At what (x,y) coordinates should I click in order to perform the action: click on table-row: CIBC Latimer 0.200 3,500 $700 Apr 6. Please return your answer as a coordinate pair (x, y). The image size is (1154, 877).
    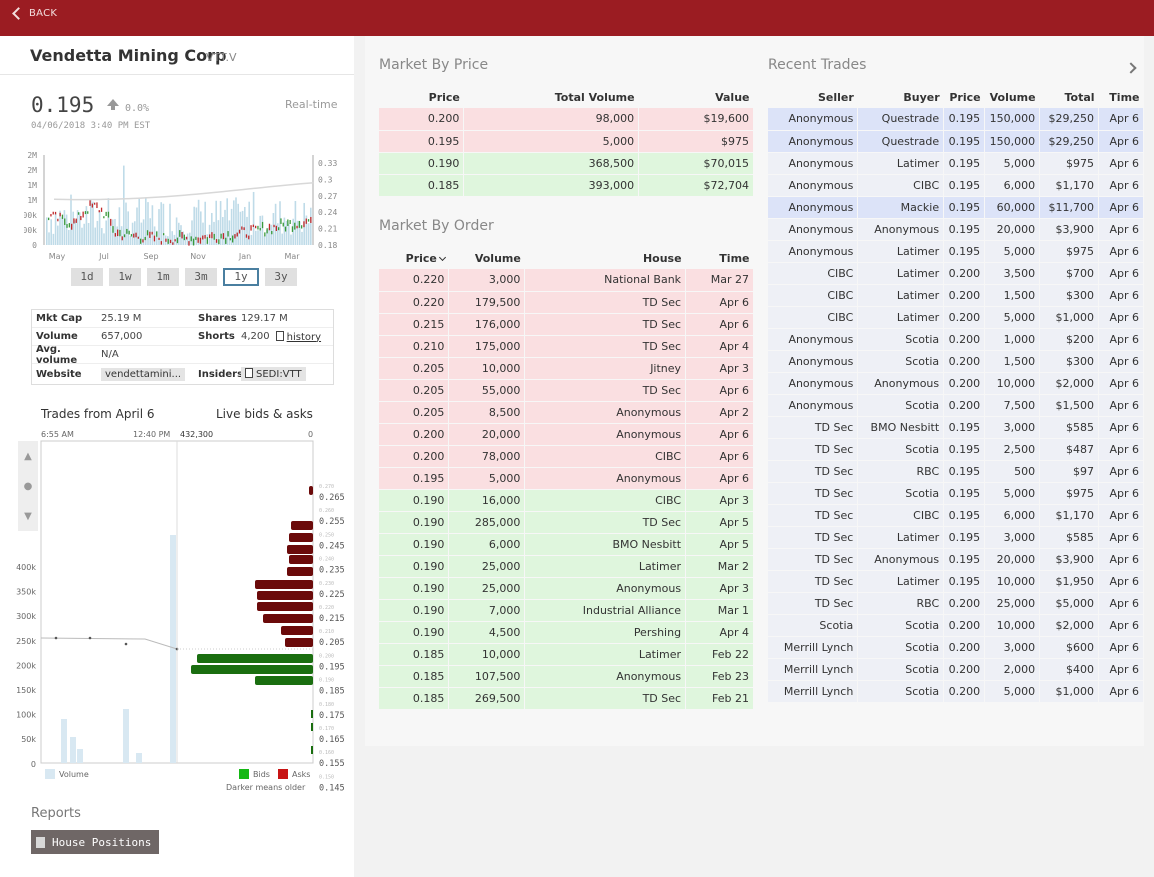
    Looking at the image, I should click on (956, 273).